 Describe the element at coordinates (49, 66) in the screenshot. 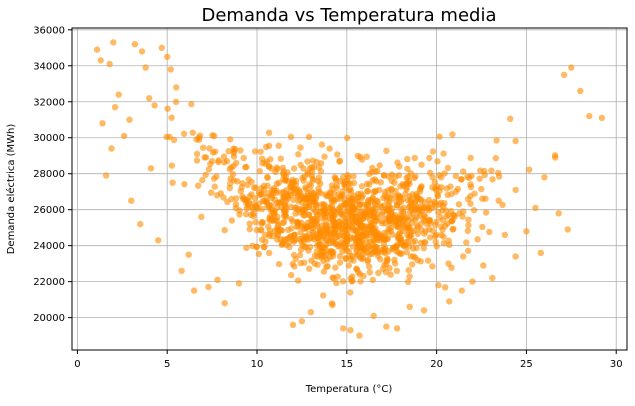

I see `y-tick-label: 34000` at that location.